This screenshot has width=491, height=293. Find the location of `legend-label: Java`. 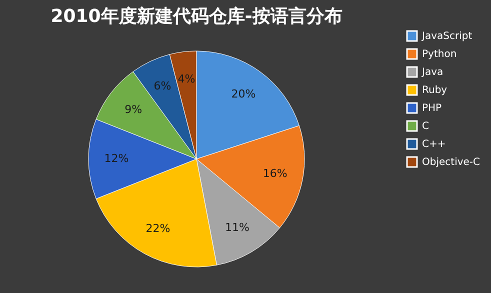

legend-label: Java is located at coordinates (432, 72).